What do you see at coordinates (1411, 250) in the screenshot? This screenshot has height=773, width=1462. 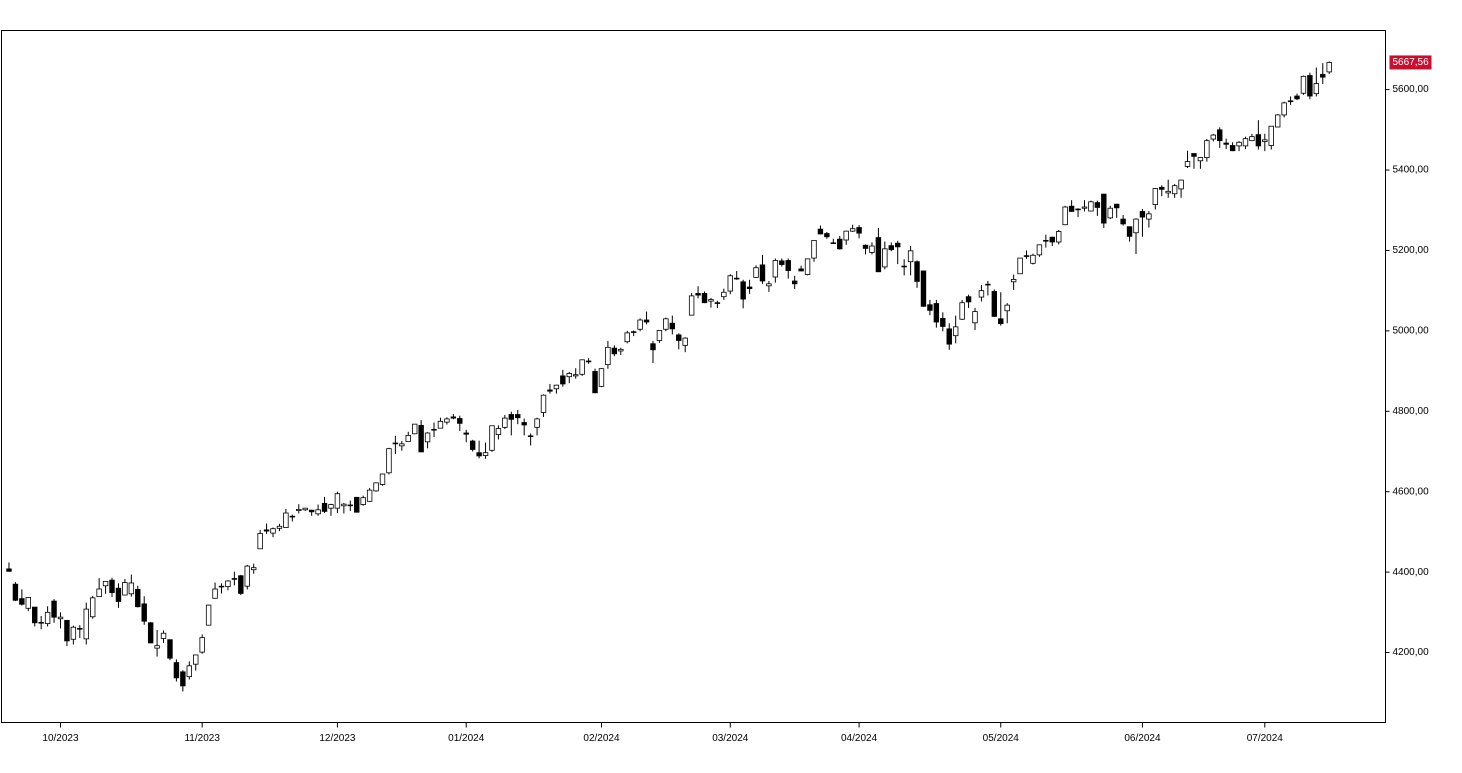 I see `y-tick-label: 5200,00` at bounding box center [1411, 250].